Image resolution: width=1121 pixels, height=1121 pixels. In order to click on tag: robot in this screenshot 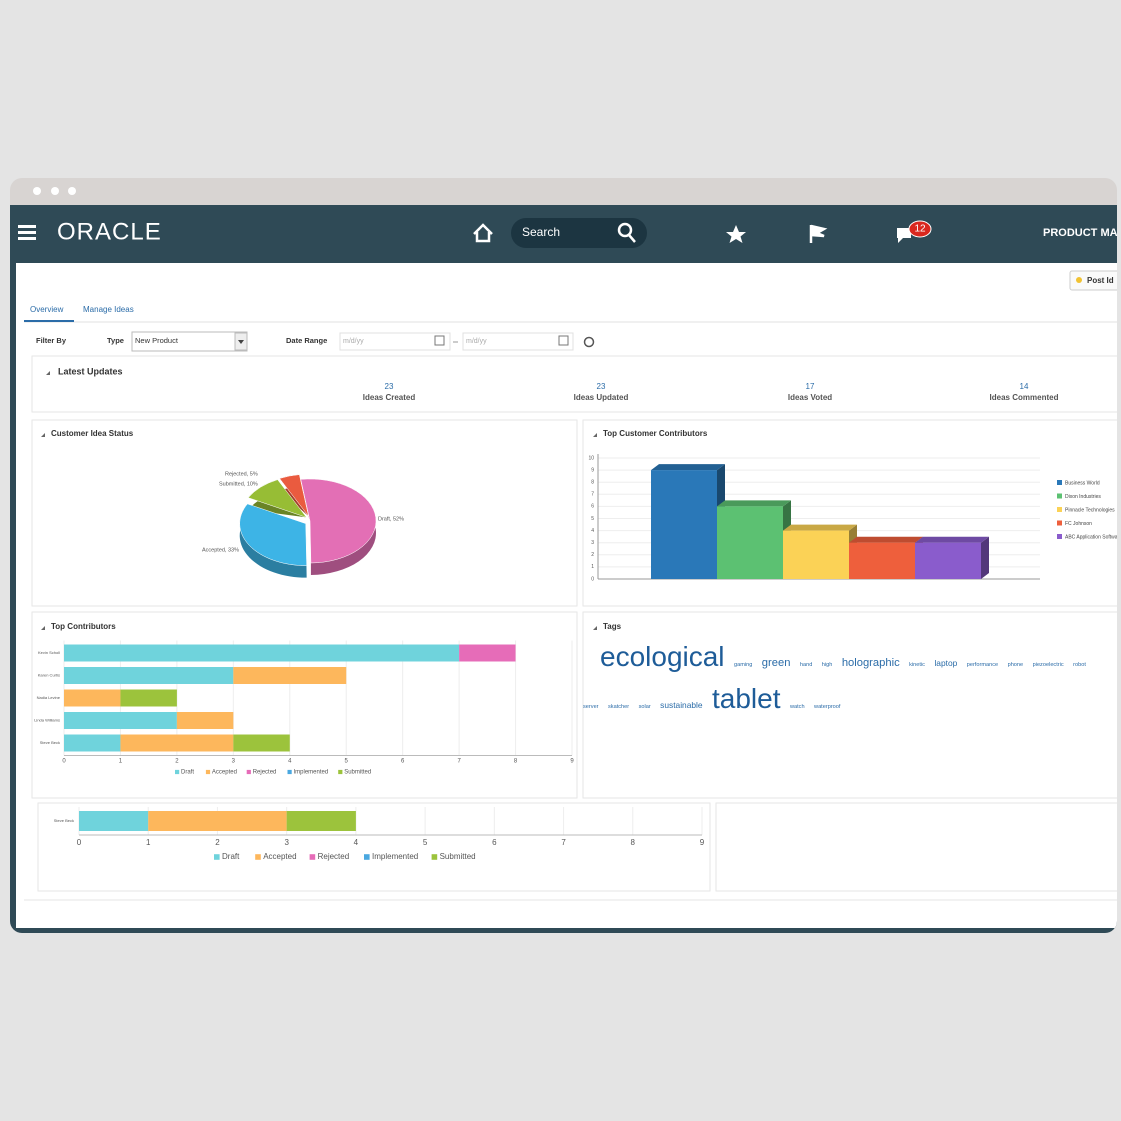, I will do `click(1079, 665)`.